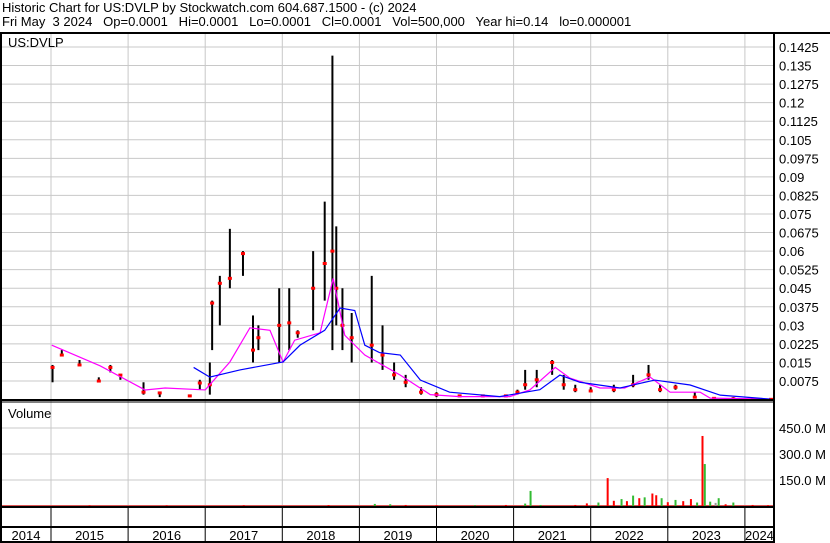  Describe the element at coordinates (799, 381) in the screenshot. I see `y-tick-label: 0.0075` at that location.